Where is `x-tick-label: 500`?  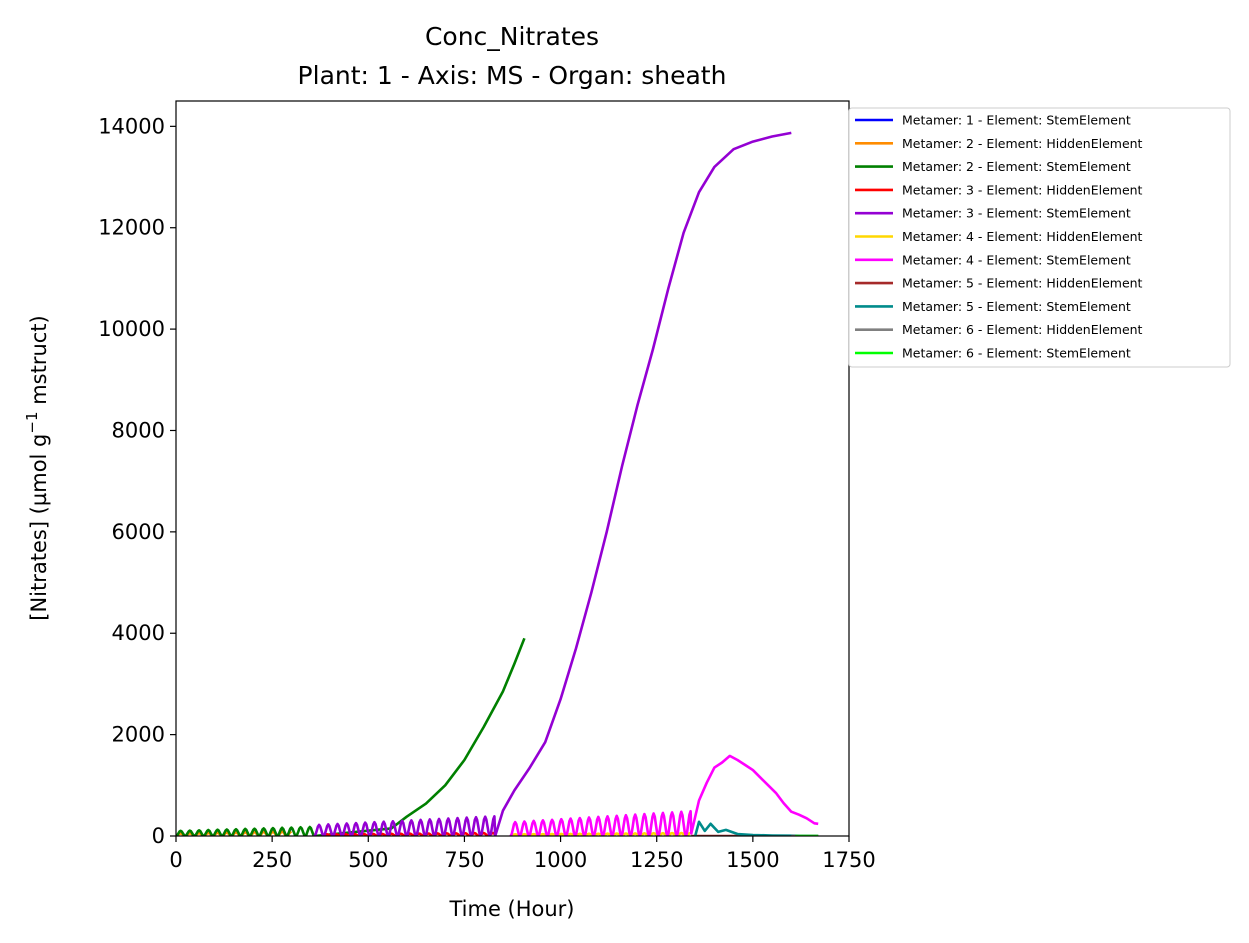 x-tick-label: 500 is located at coordinates (368, 860).